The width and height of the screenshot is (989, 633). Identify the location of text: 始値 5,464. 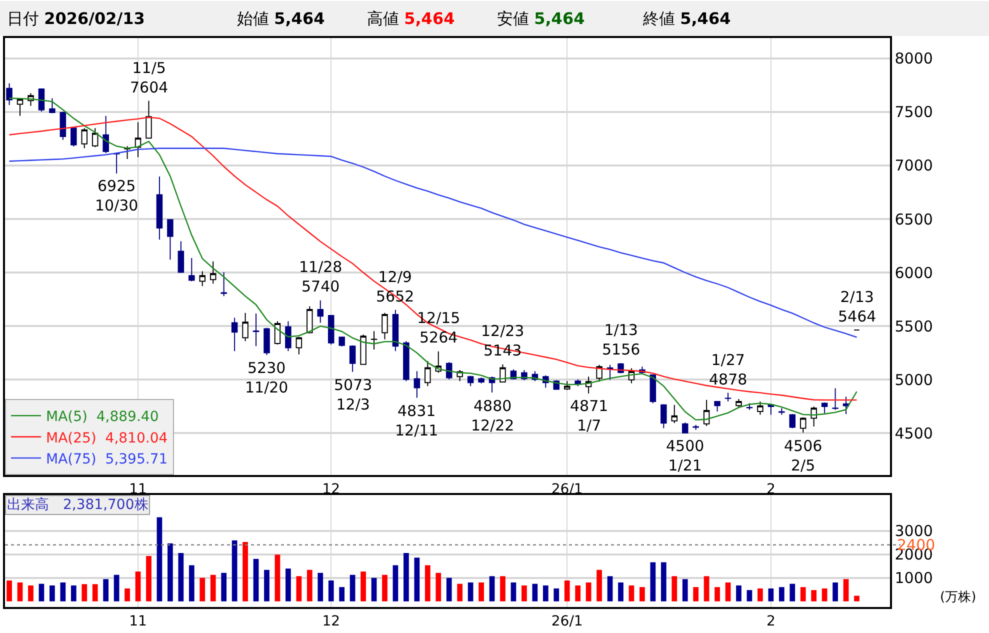
(281, 18).